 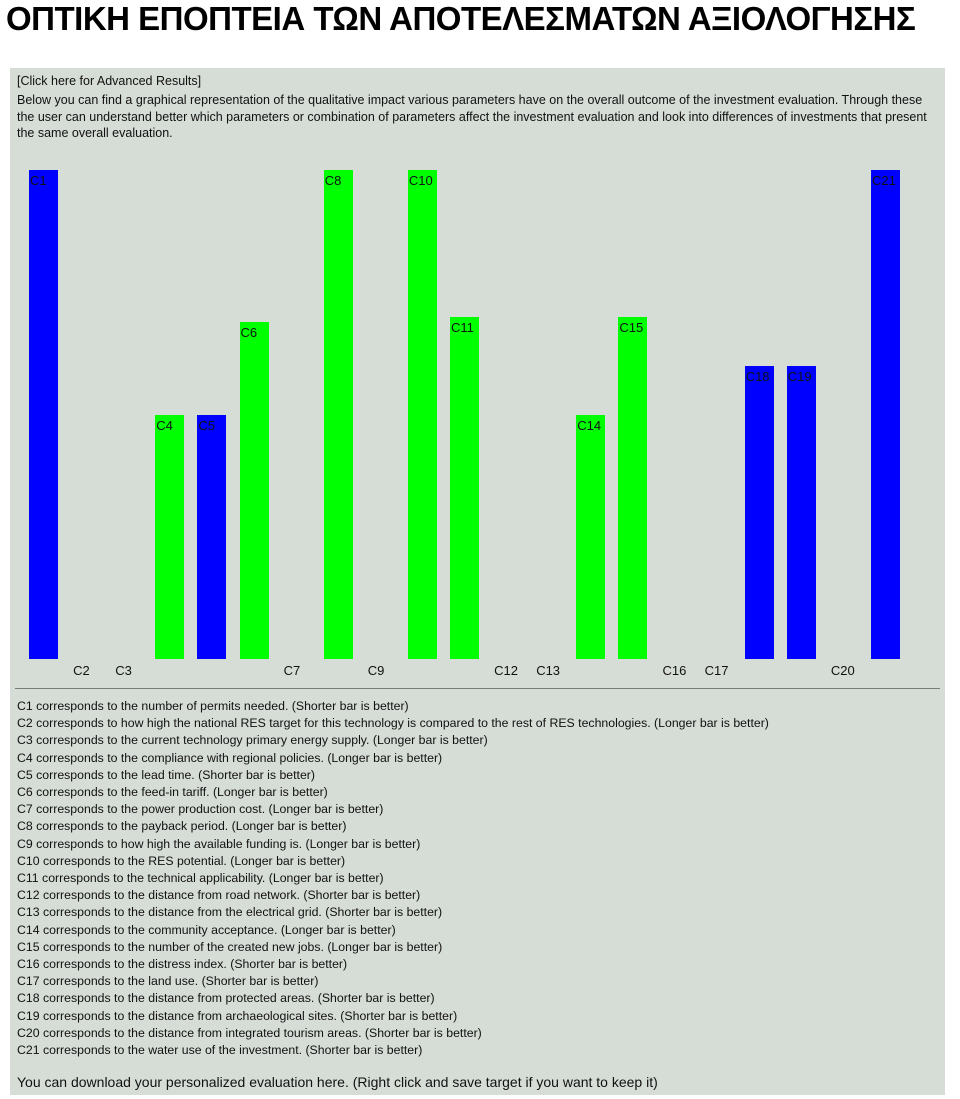 I want to click on bar-c18, so click(x=759, y=512).